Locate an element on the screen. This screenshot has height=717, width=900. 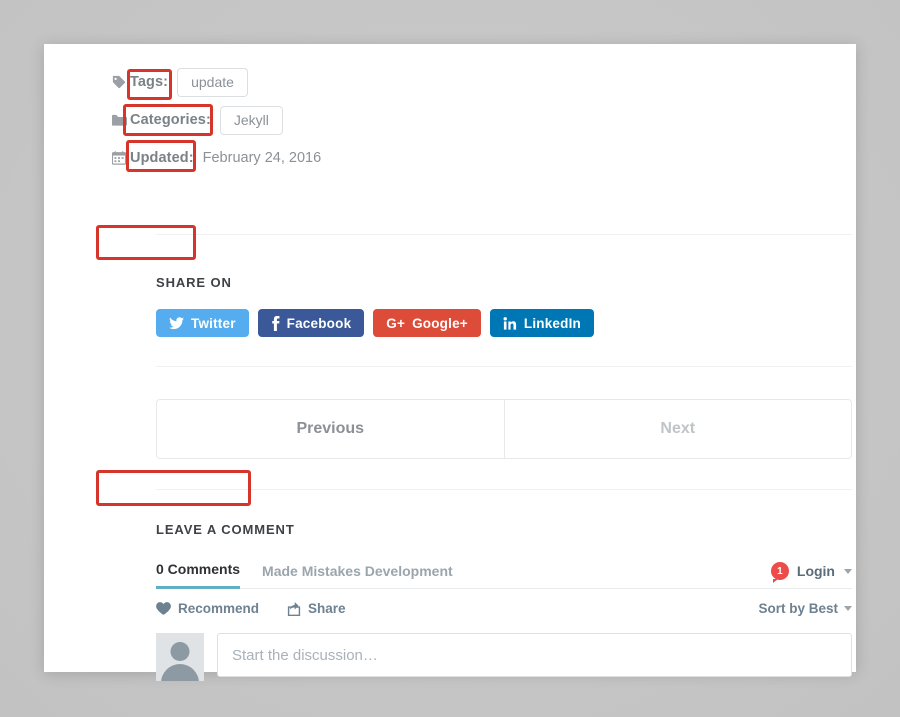
recommend-label: Recommend is located at coordinates (219, 608).